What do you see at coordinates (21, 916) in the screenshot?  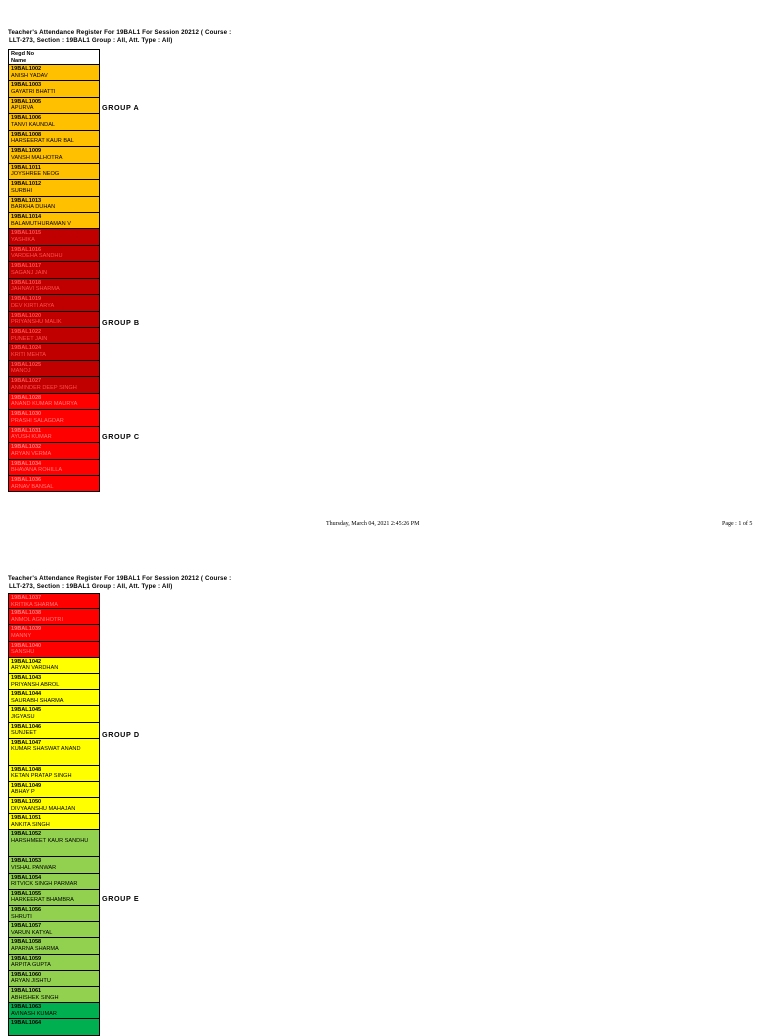 I see `student-name: SHRUTI` at bounding box center [21, 916].